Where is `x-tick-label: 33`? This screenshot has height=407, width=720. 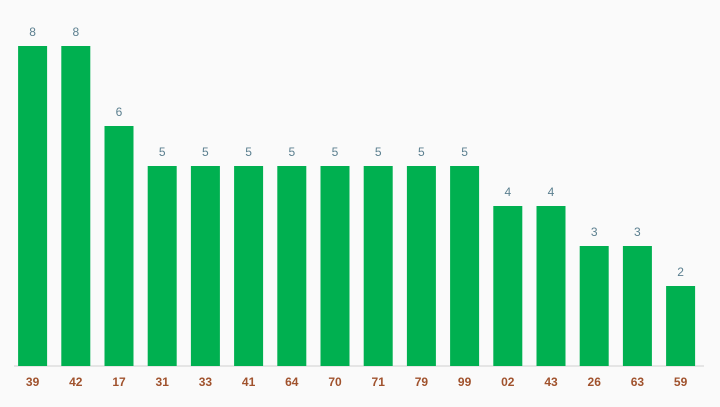 x-tick-label: 33 is located at coordinates (206, 382).